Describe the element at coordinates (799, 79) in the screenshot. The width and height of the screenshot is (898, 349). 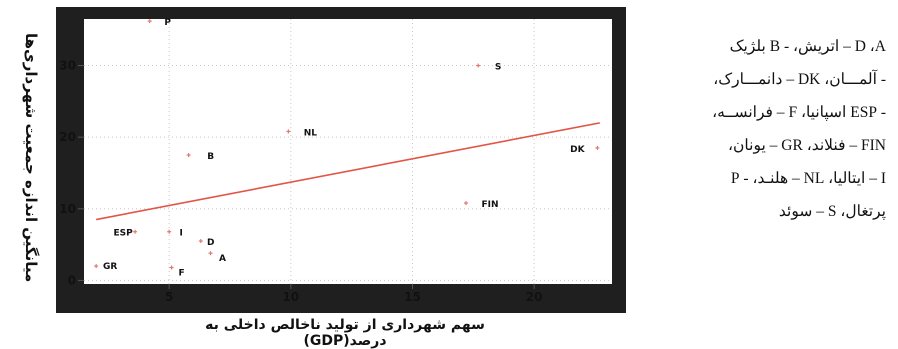
I see `legend-line: - آلمـــان، DK – دانمـــارک،` at that location.